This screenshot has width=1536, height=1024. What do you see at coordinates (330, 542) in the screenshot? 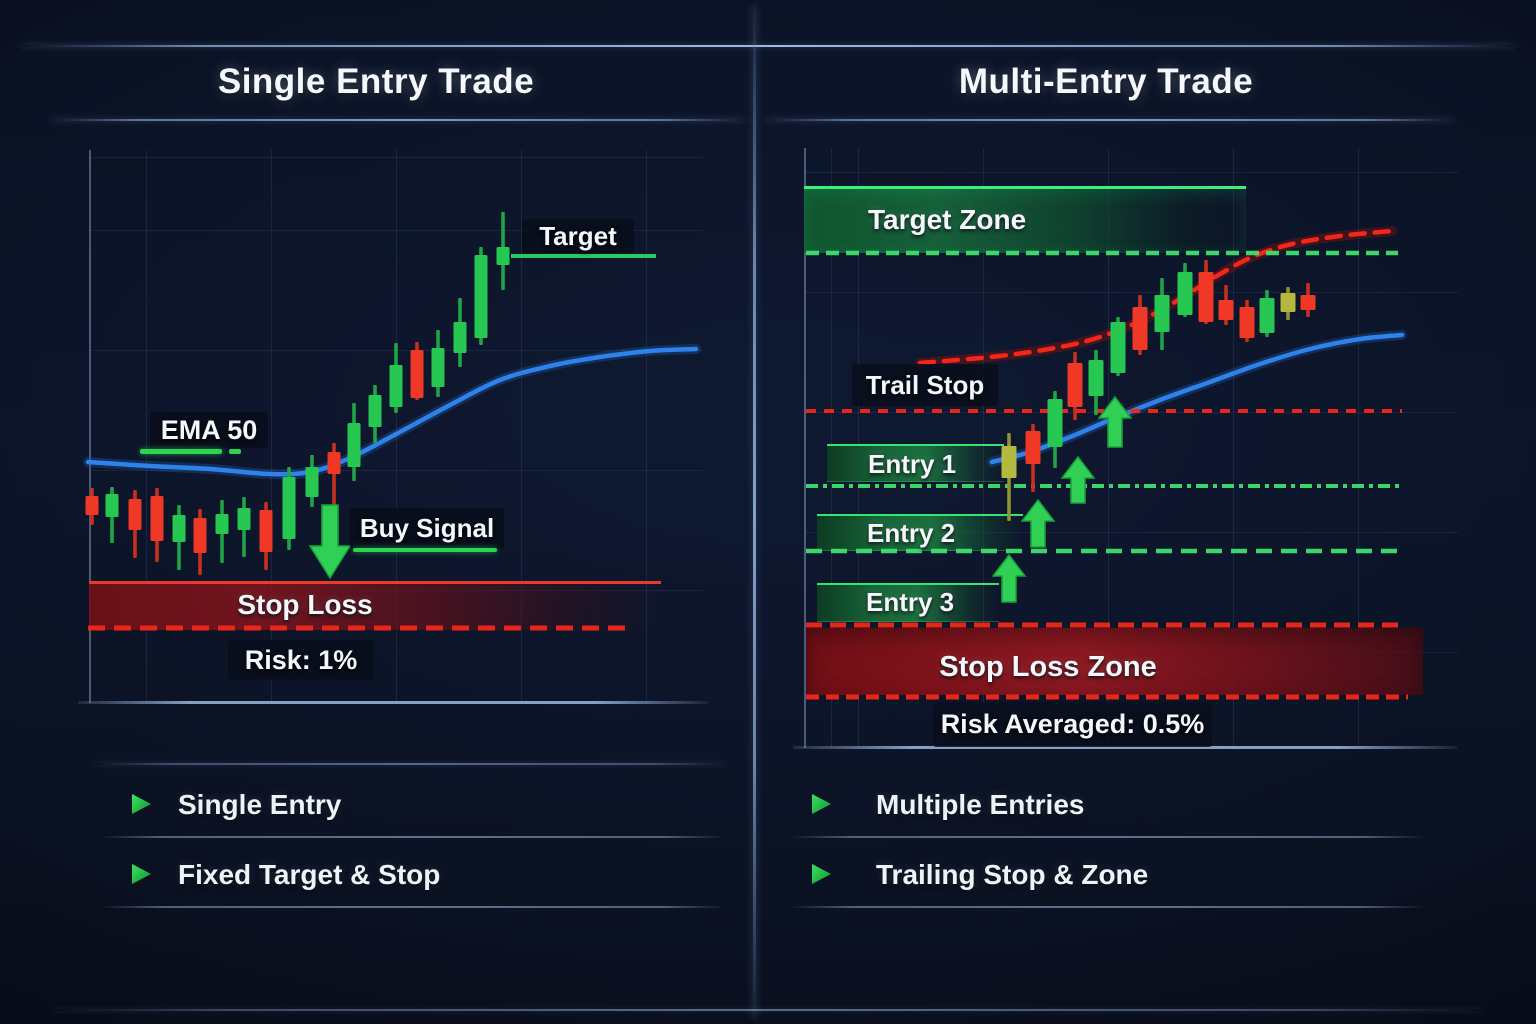
I see `buy-signal-down-arrow` at bounding box center [330, 542].